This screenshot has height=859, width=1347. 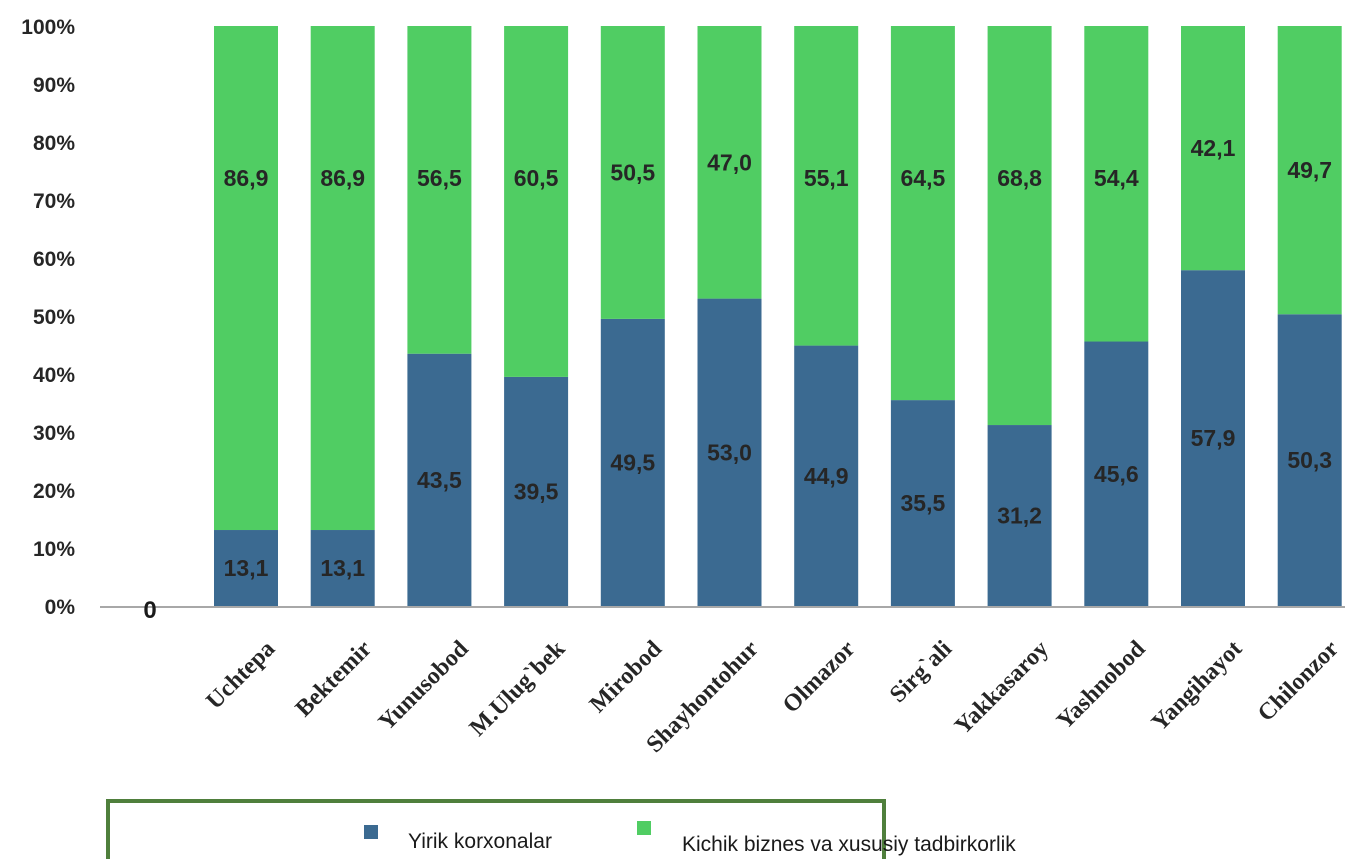 I want to click on bar-segment-shayhontohur-large, so click(x=729, y=452).